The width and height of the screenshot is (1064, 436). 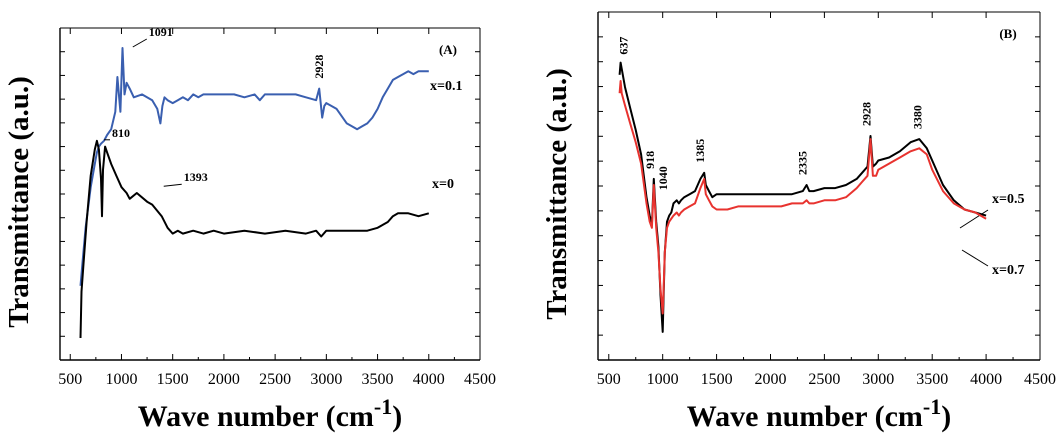 What do you see at coordinates (448, 49) in the screenshot?
I see `panel-label: (A)` at bounding box center [448, 49].